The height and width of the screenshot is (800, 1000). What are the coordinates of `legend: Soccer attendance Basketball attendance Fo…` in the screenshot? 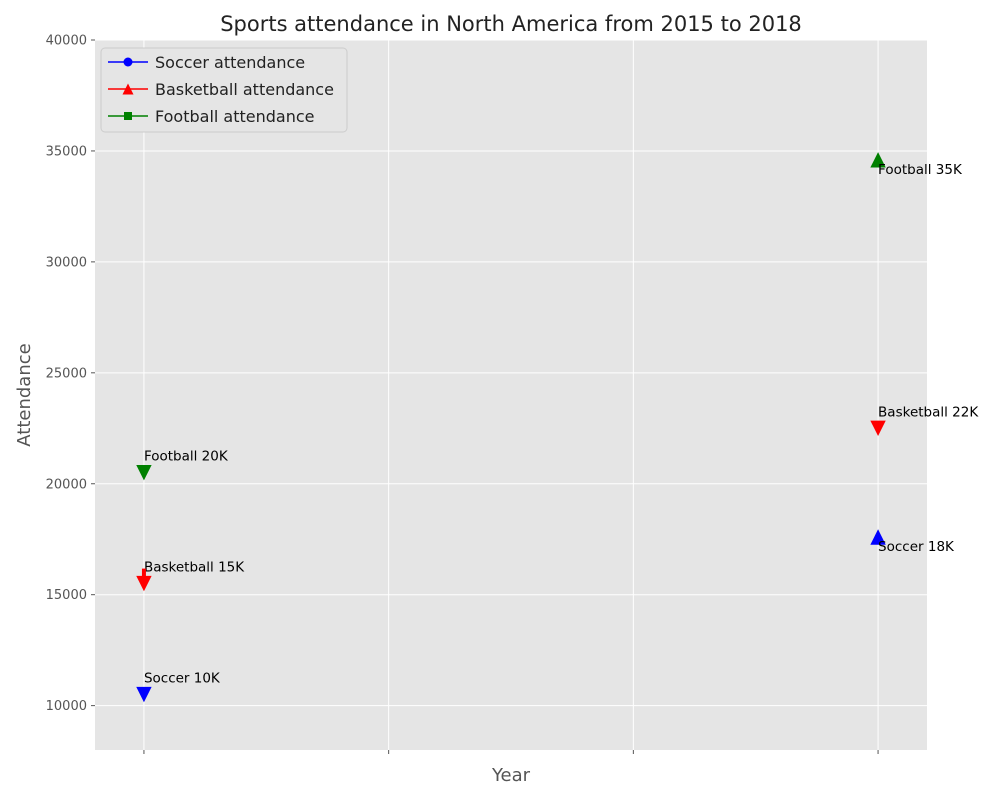 It's located at (224, 90).